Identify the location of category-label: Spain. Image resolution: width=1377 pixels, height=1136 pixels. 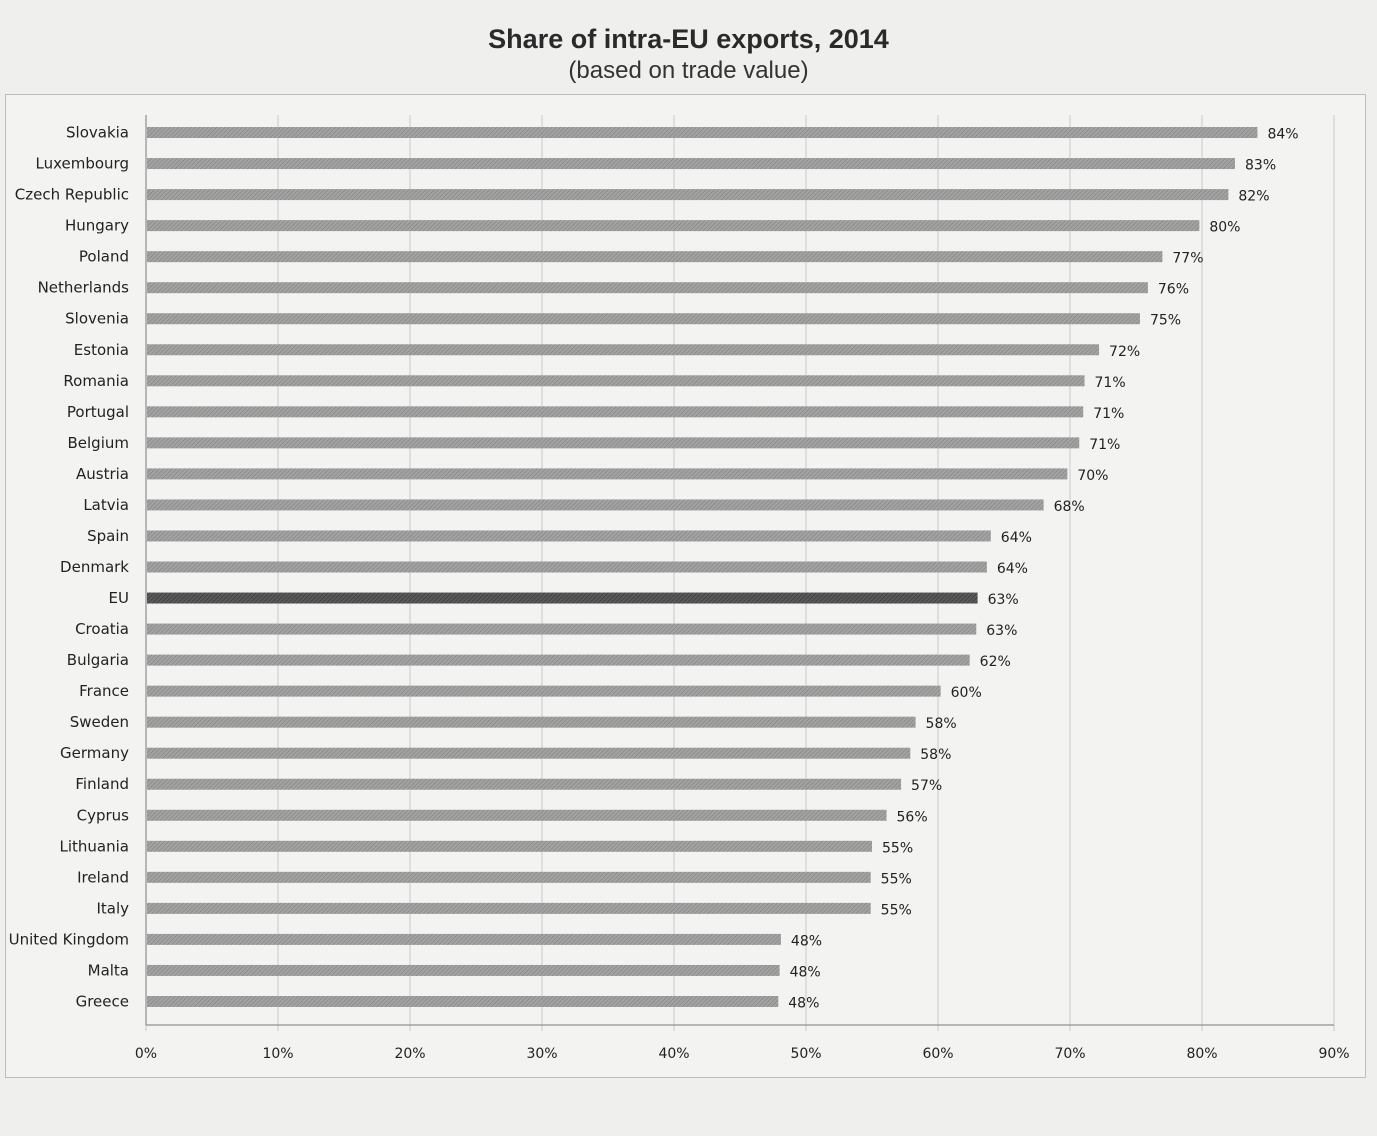
(108, 536).